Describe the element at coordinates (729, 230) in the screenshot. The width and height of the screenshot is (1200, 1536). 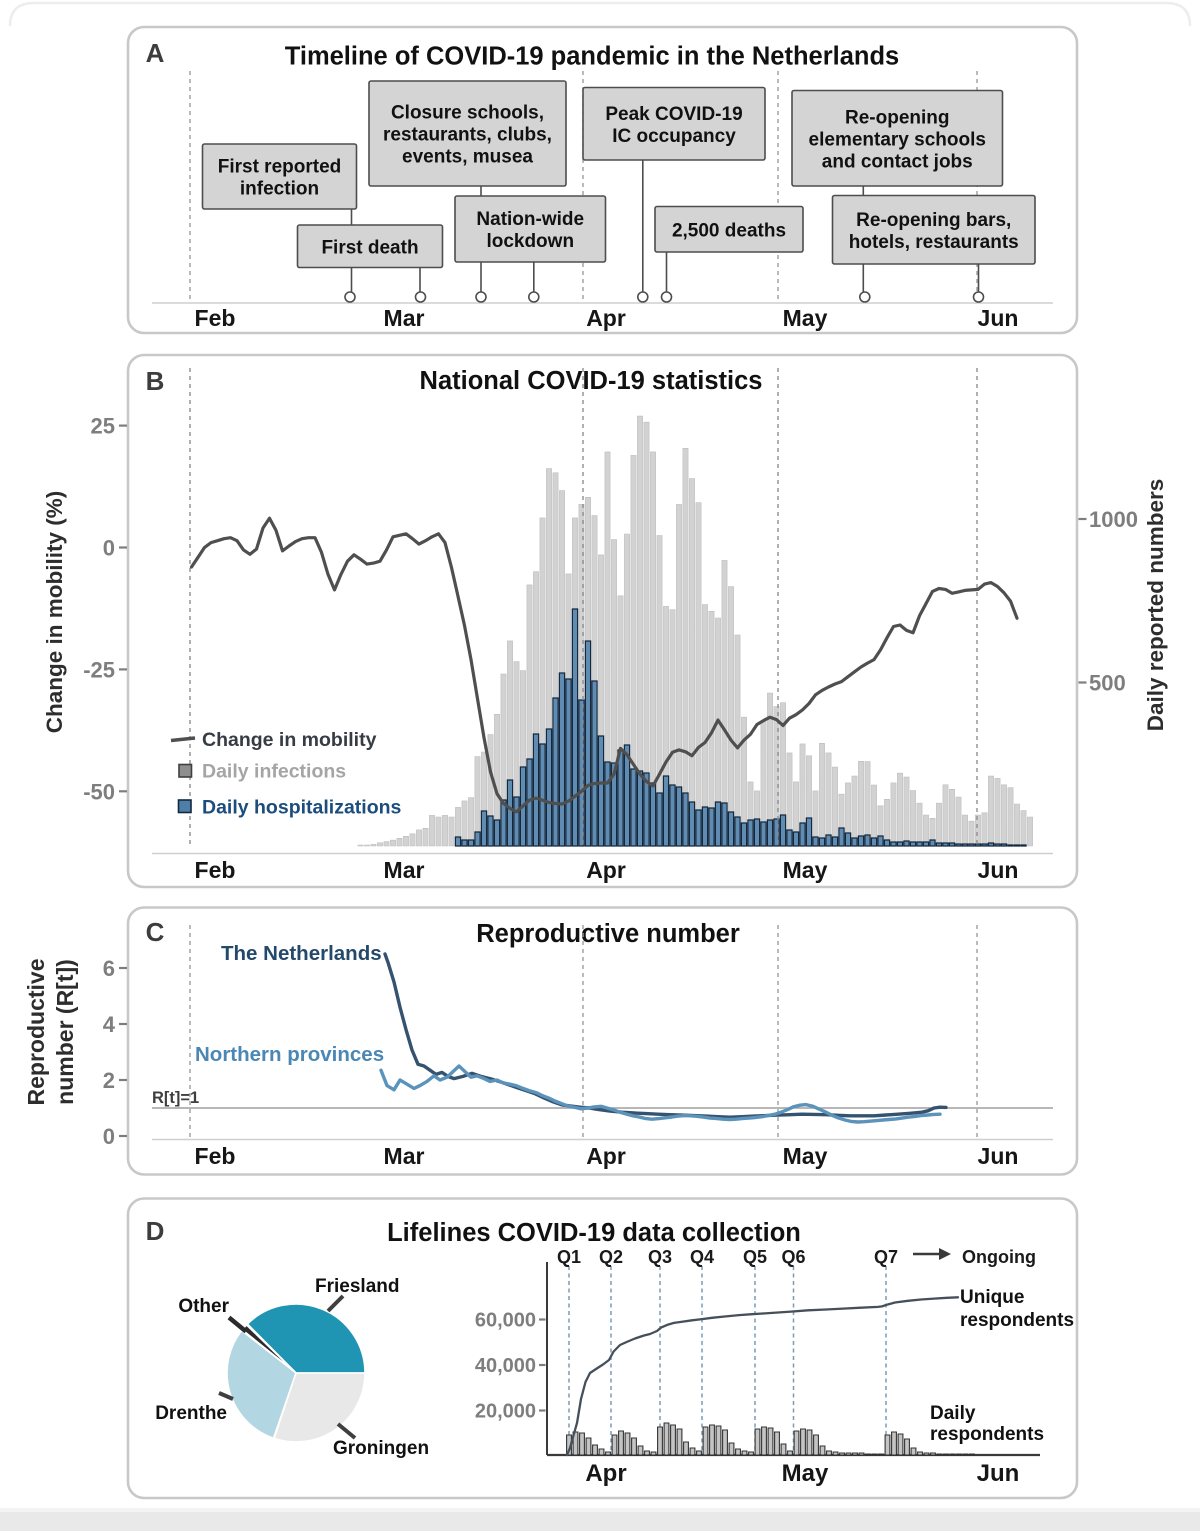
I see `svg-text: 2,500 deaths` at that location.